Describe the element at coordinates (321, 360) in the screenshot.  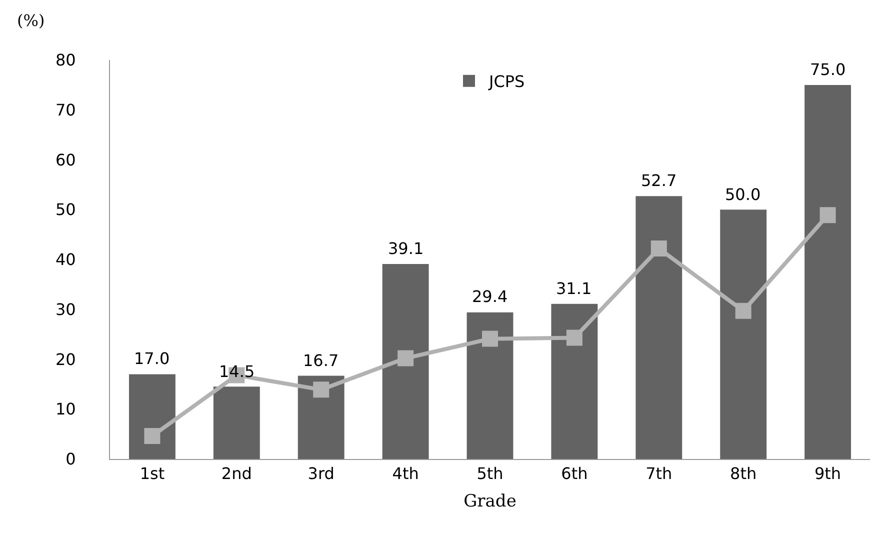
I see `data-label: 16.7` at that location.